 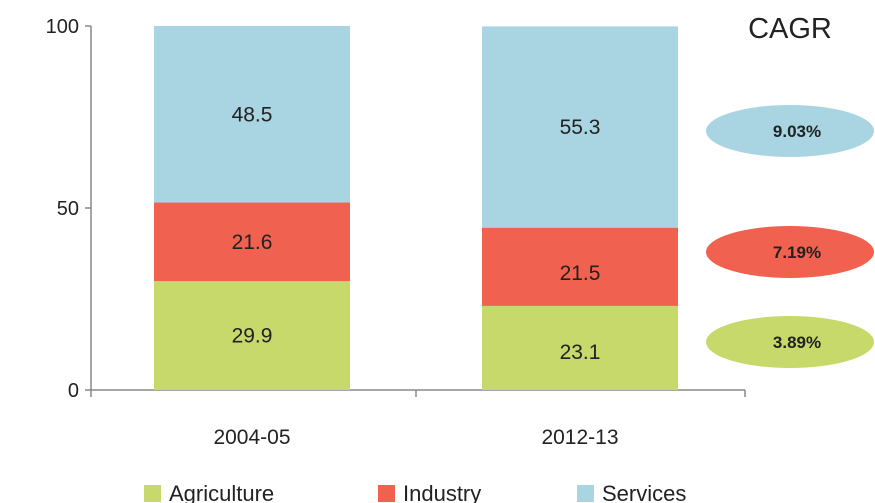 What do you see at coordinates (797, 131) in the screenshot?
I see `cagr-value: 9.03%` at bounding box center [797, 131].